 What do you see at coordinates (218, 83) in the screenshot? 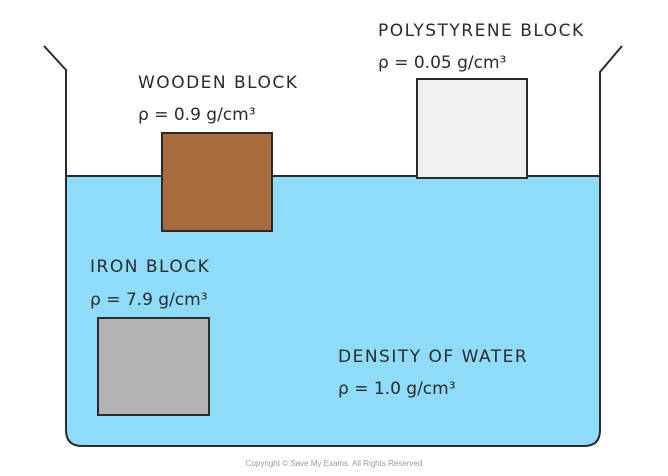
I see `wooden-block-label: WOODEN BLOCK` at bounding box center [218, 83].